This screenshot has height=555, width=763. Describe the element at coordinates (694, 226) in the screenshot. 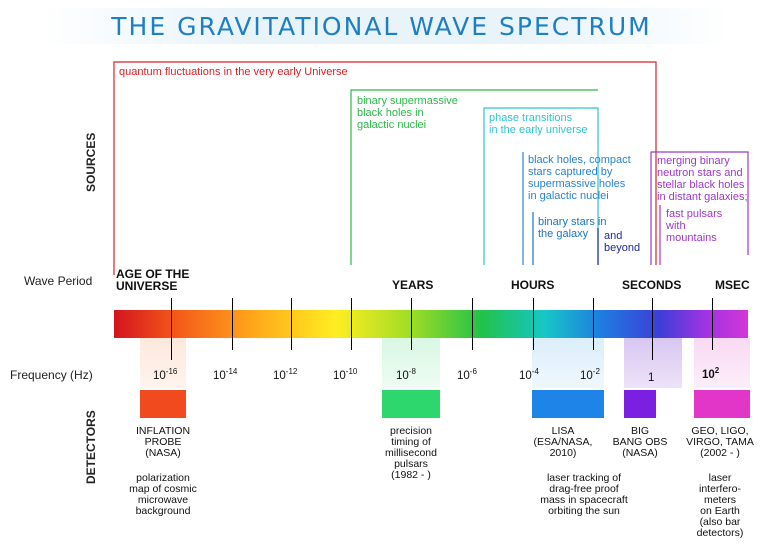

I see `source-pulsars: fast pulsars with mountains` at that location.